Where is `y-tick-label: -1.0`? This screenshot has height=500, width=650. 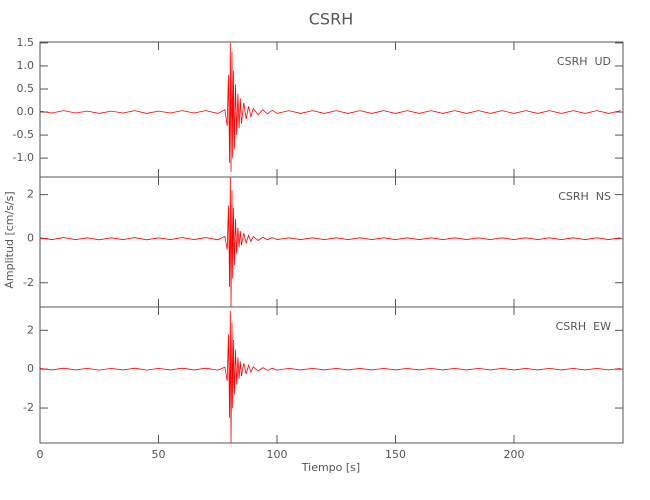 y-tick-label: -1.0 is located at coordinates (23, 157).